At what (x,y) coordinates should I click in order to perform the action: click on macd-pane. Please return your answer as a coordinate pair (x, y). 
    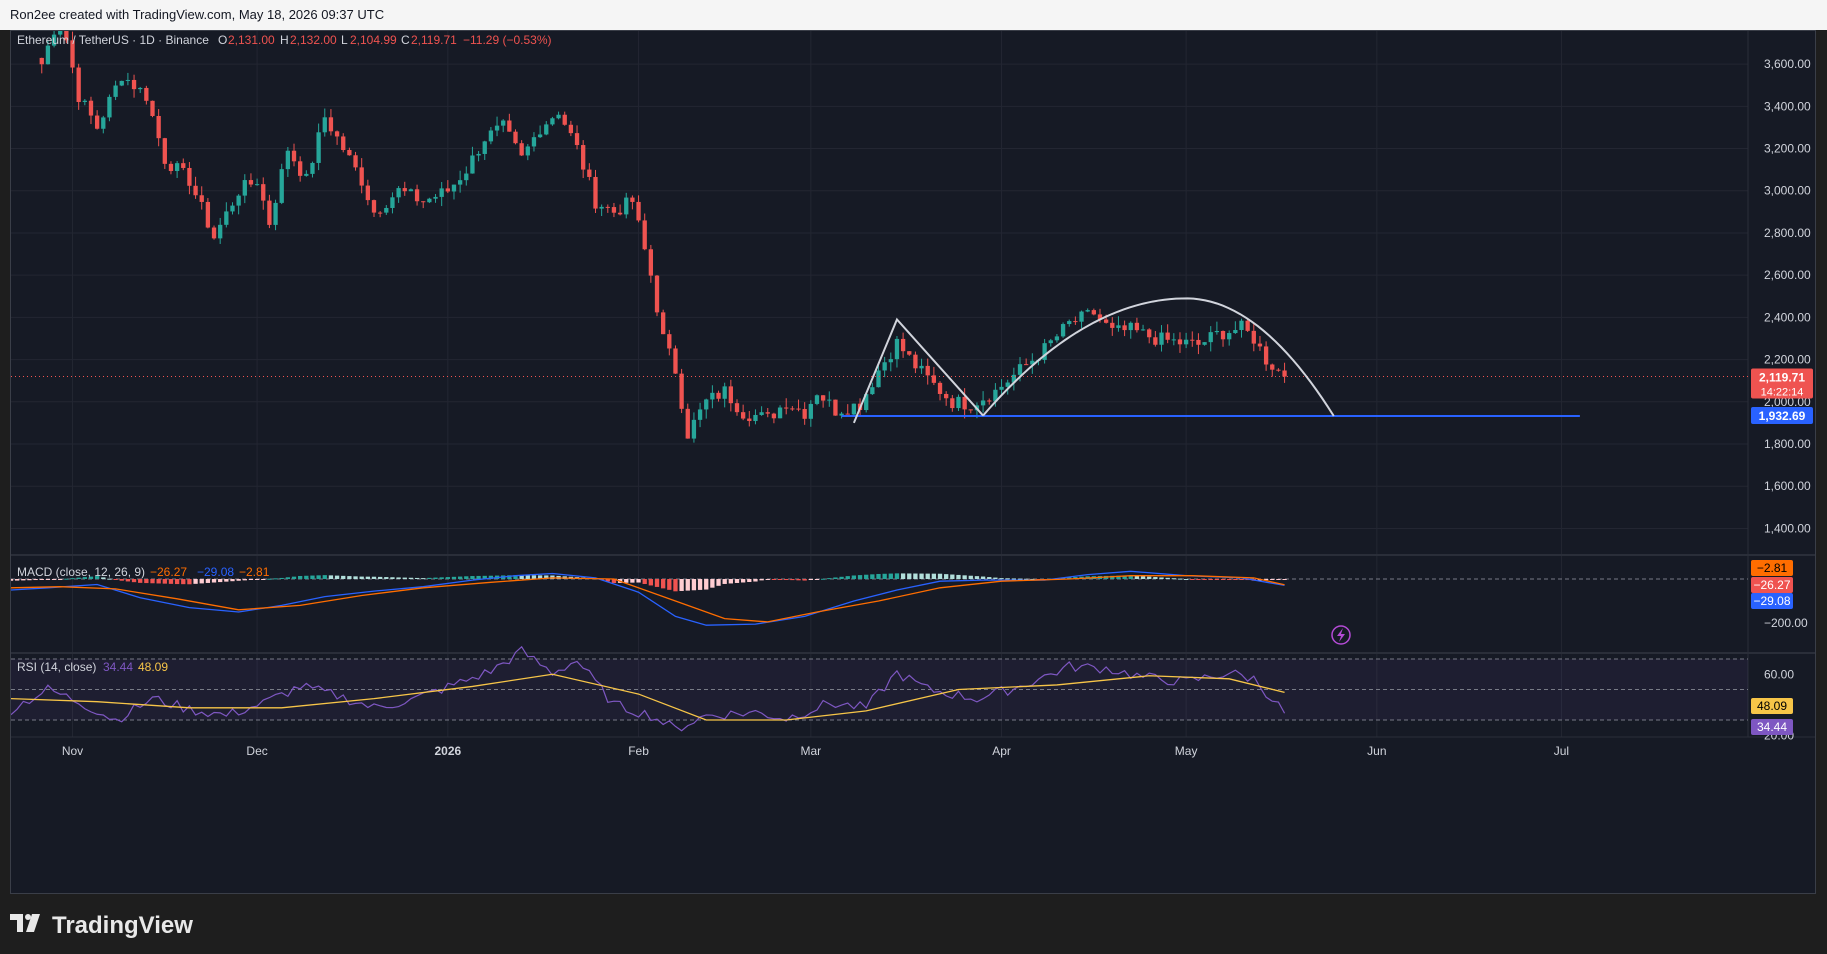
    Looking at the image, I should click on (879, 598).